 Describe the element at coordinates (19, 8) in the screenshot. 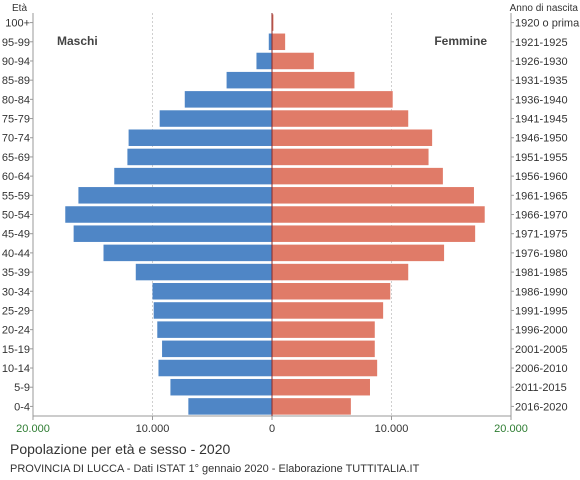

I see `age-axis-title: Età` at that location.